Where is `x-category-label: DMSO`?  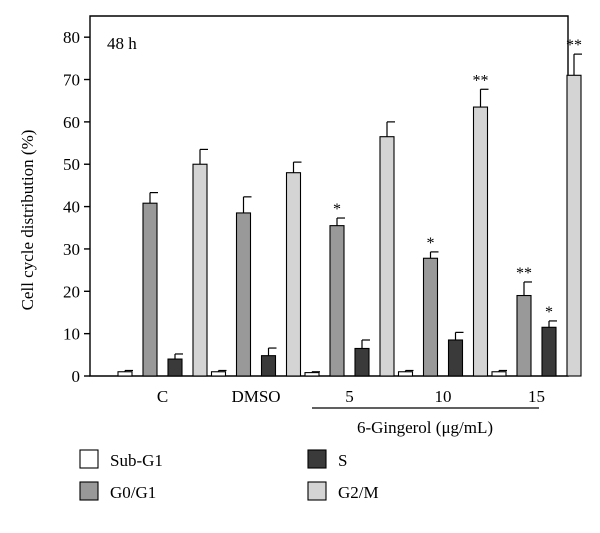 x-category-label: DMSO is located at coordinates (255, 396).